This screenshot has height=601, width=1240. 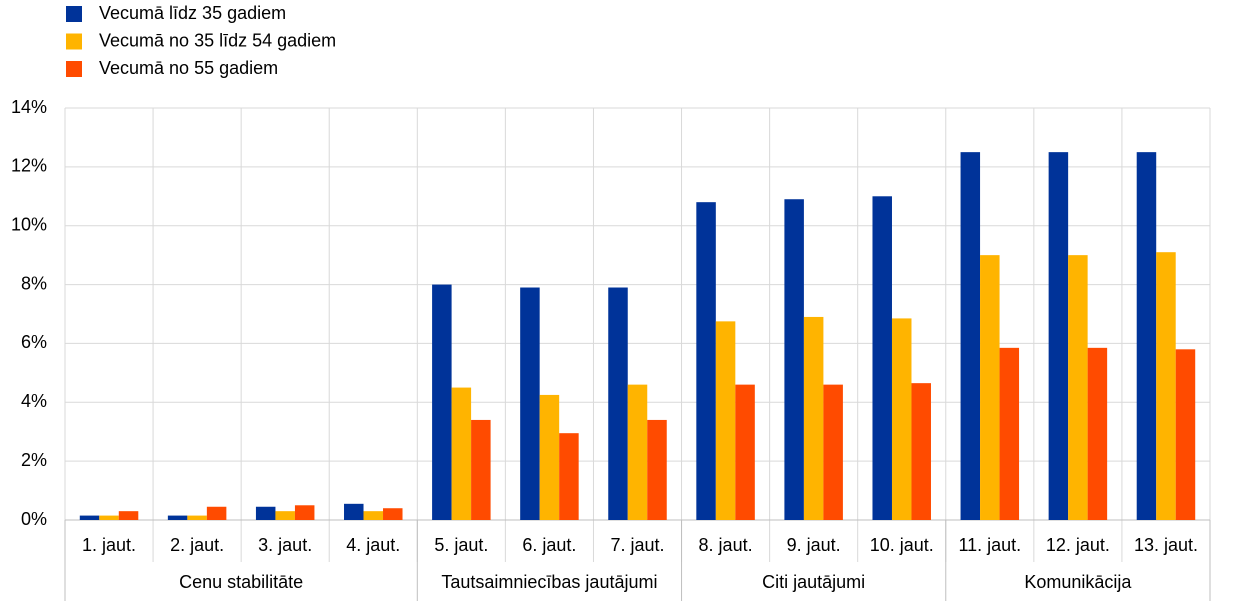 What do you see at coordinates (461, 545) in the screenshot?
I see `x-tick-label: 5. jaut.` at bounding box center [461, 545].